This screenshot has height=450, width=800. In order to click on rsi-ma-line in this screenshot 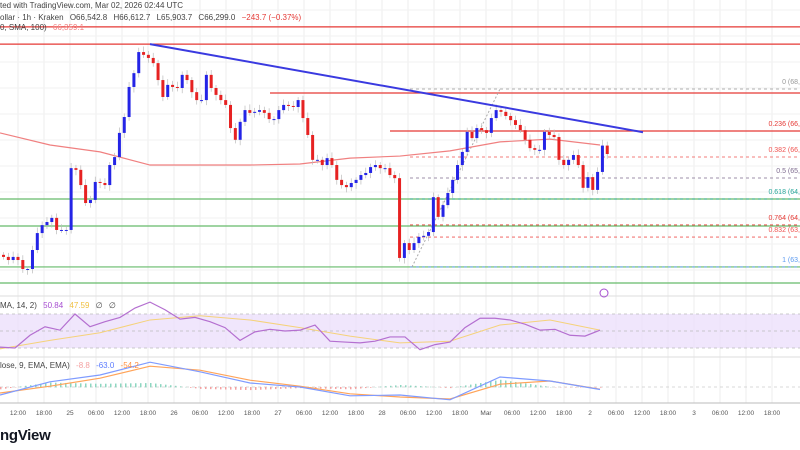, I will do `click(300, 332)`.